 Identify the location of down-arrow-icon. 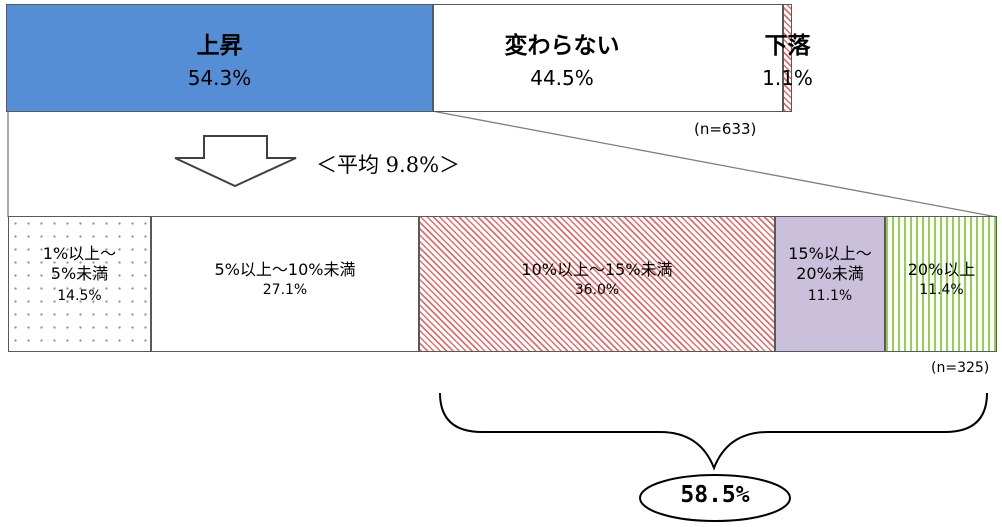
(235, 161).